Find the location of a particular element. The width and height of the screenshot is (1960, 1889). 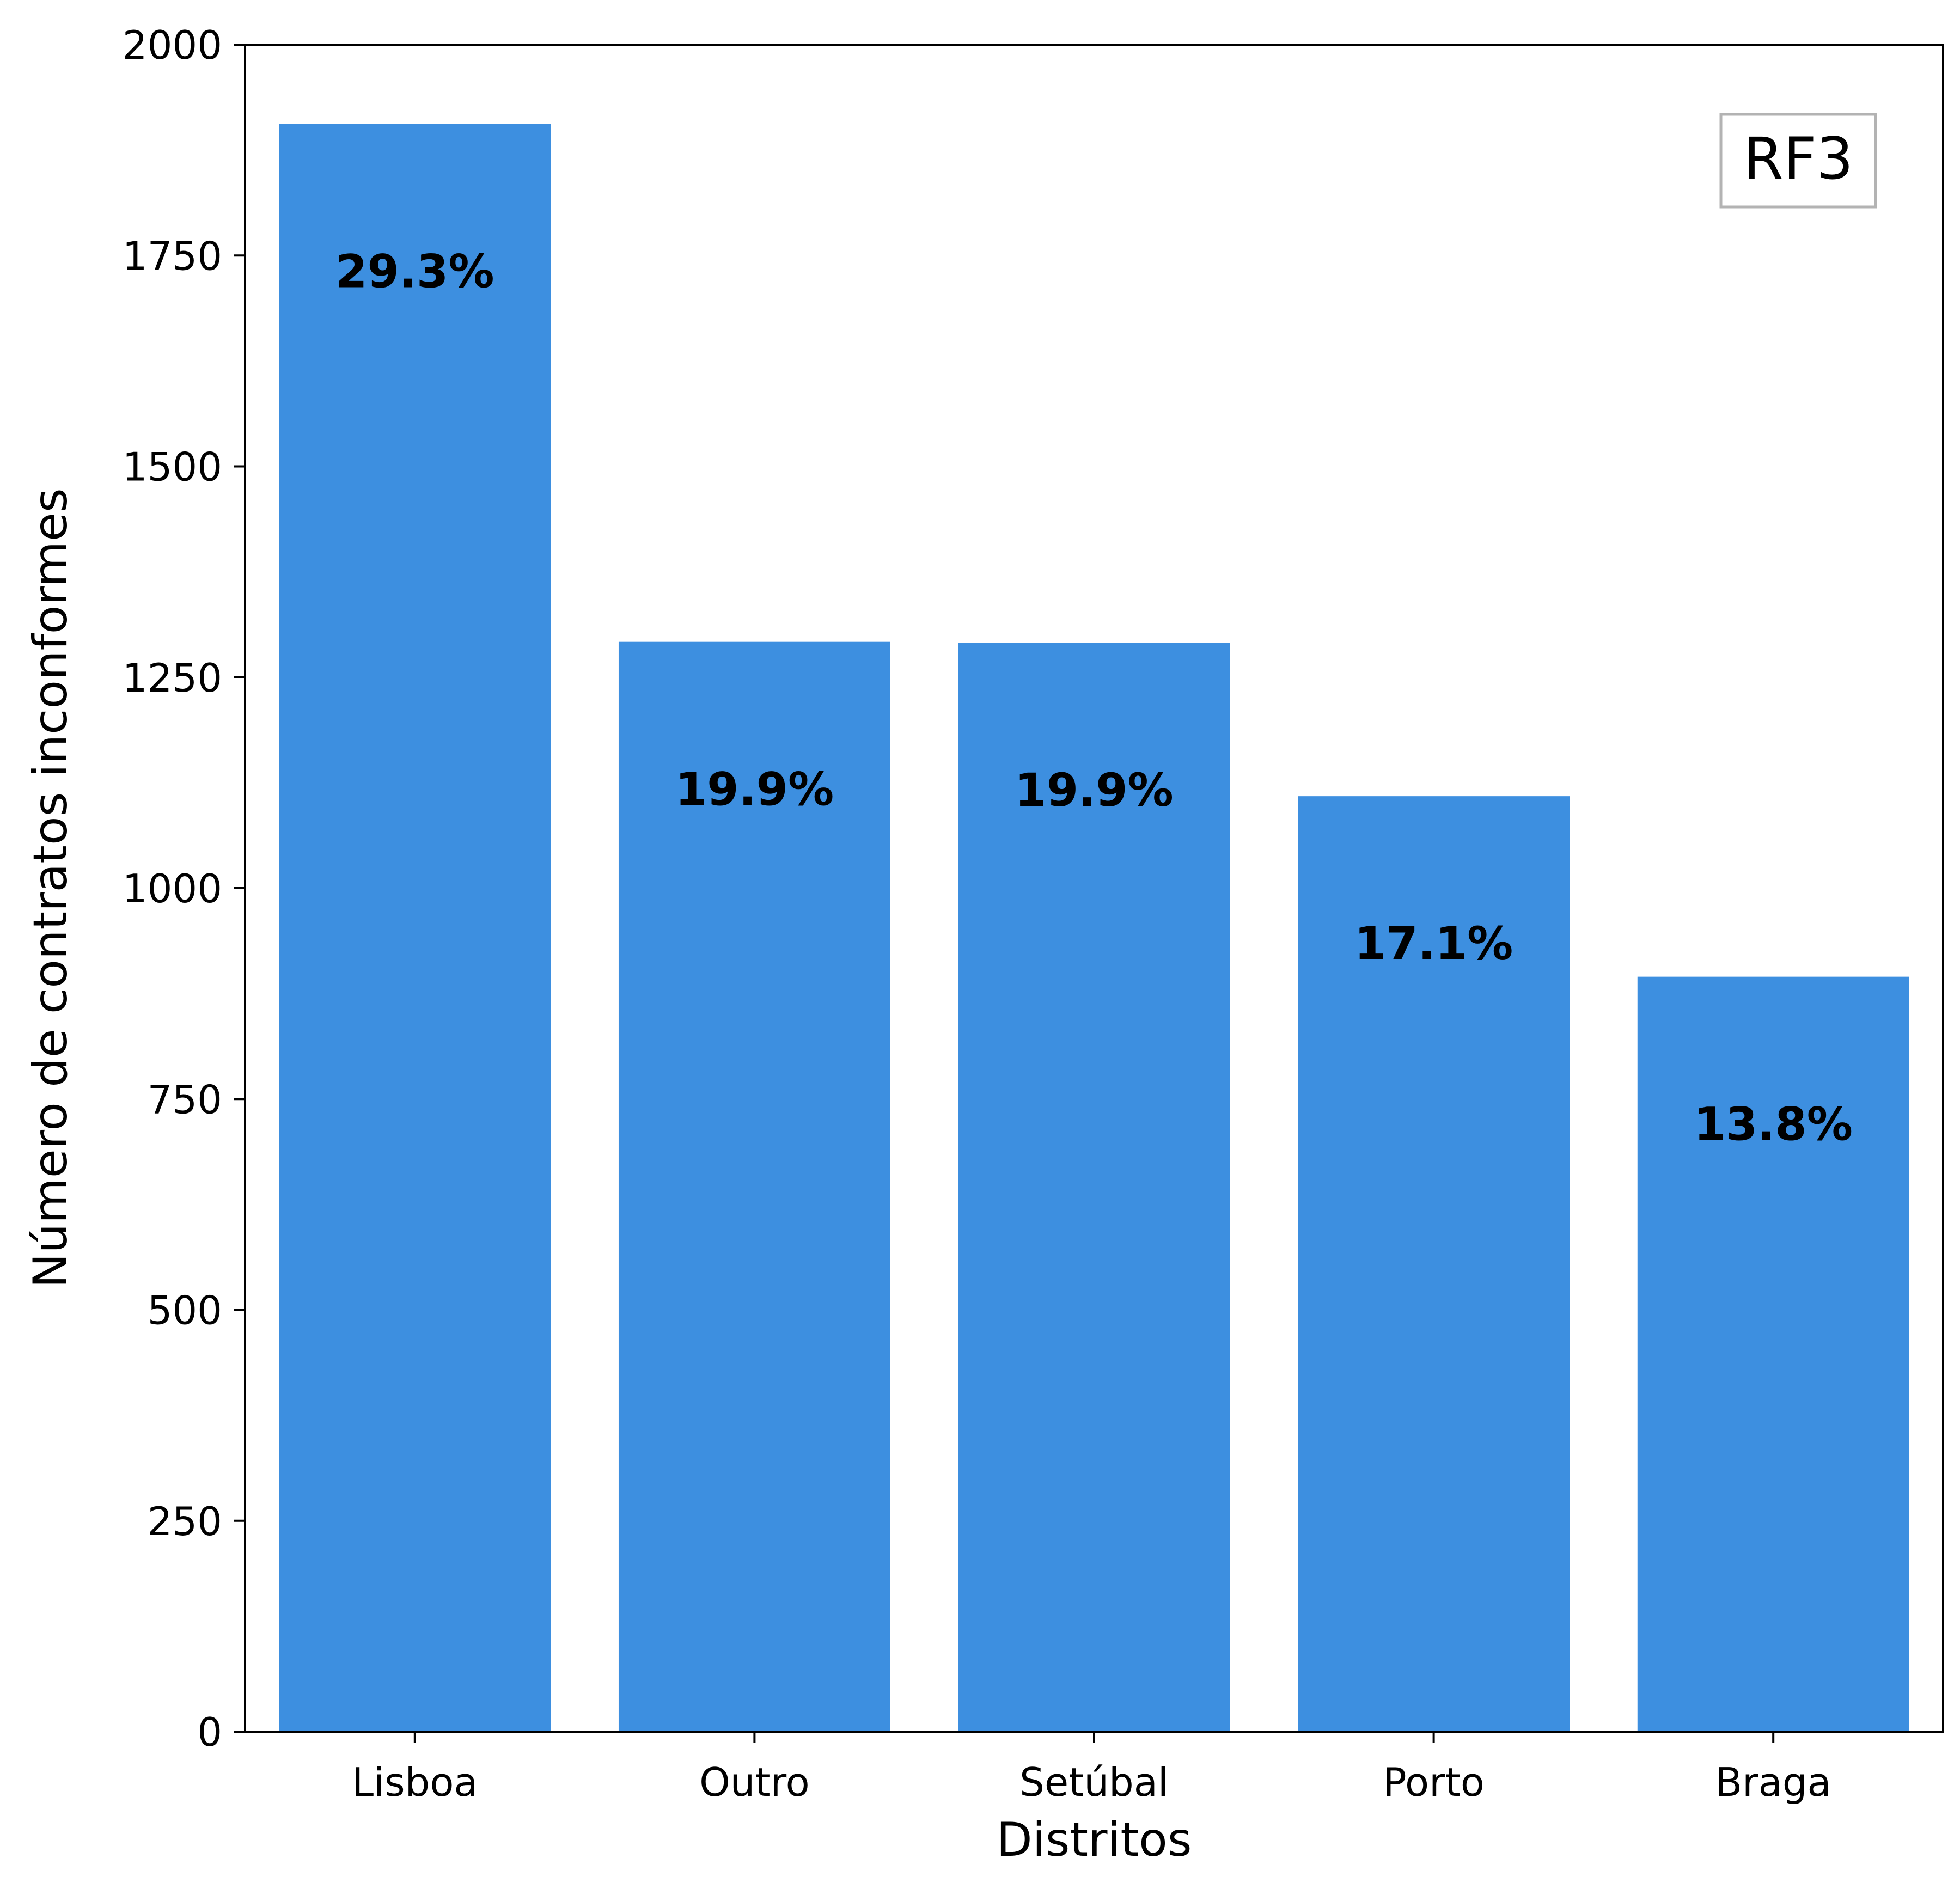

annotation-label: RF3 is located at coordinates (1798, 158).